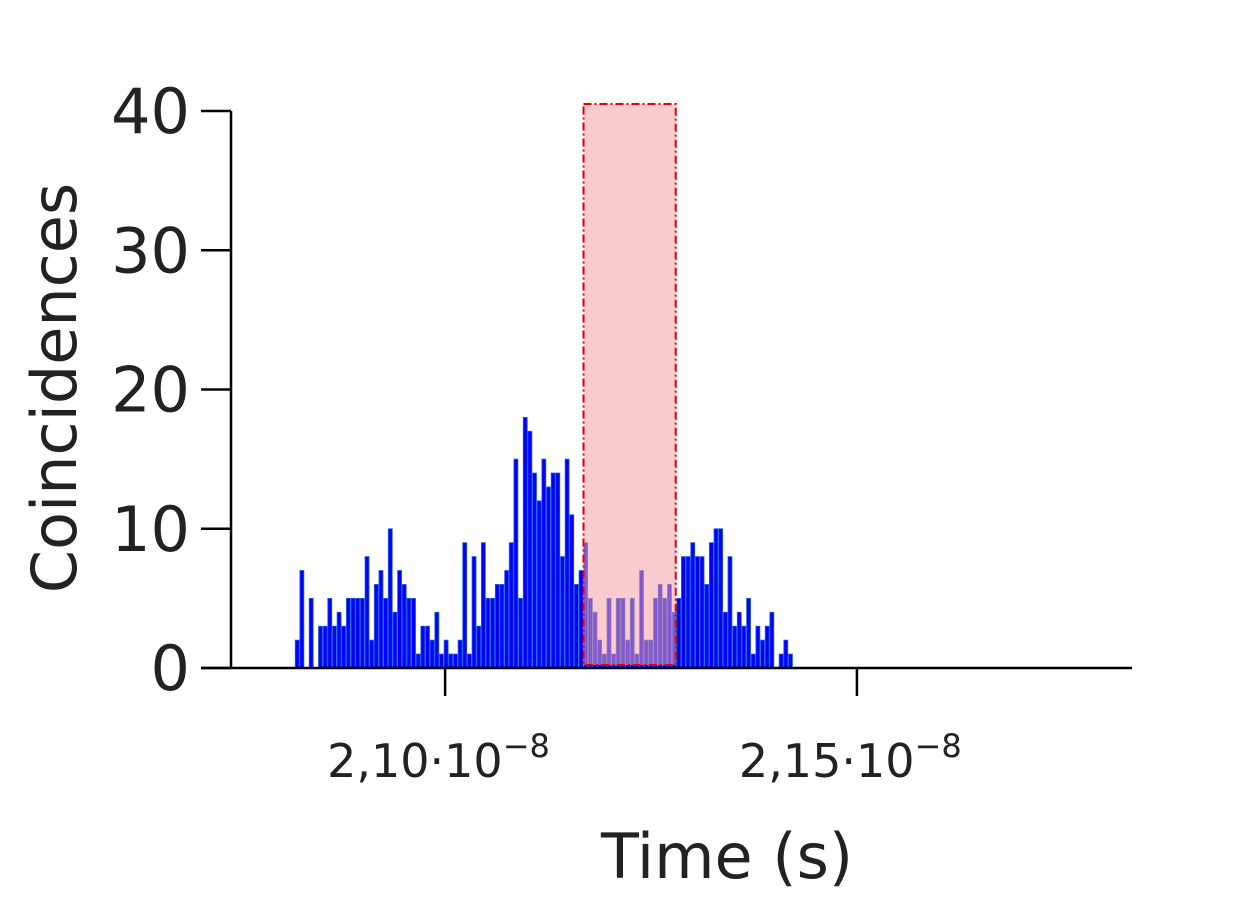  What do you see at coordinates (150, 250) in the screenshot?
I see `y-tick-label: 30` at bounding box center [150, 250].